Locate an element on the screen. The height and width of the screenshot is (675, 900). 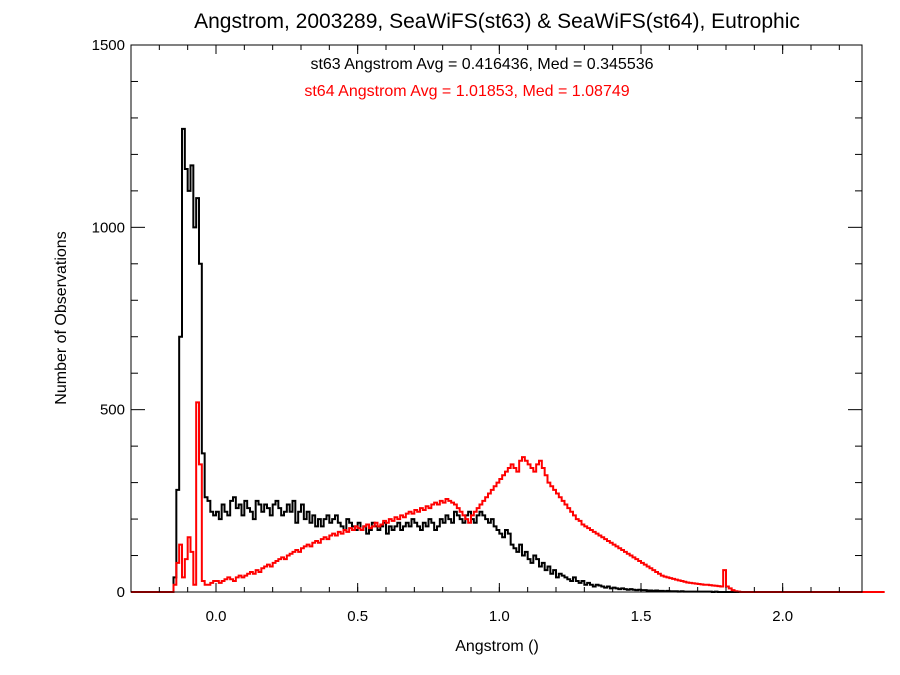
y-tick-label: 1000 is located at coordinates (108, 227).